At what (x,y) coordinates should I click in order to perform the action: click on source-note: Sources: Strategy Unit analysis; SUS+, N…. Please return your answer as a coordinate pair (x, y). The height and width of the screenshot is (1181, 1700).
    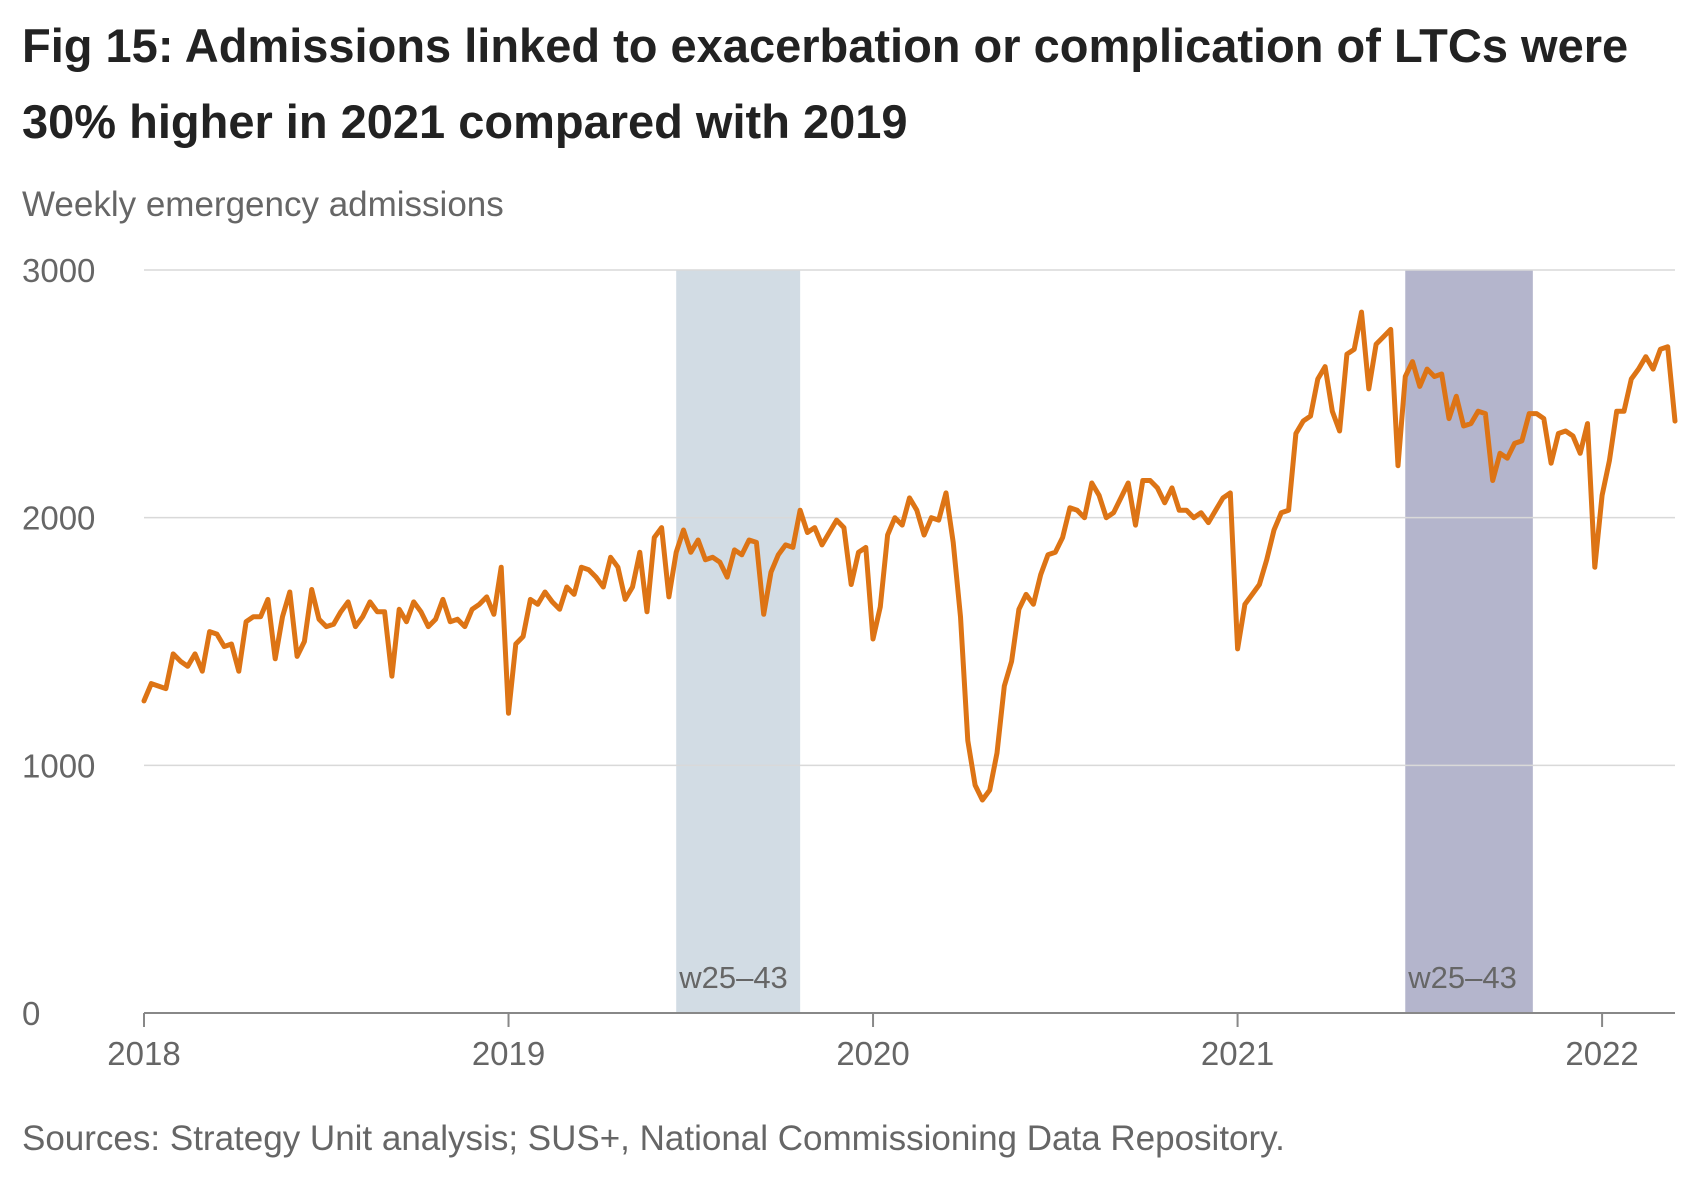
    Looking at the image, I should click on (653, 1138).